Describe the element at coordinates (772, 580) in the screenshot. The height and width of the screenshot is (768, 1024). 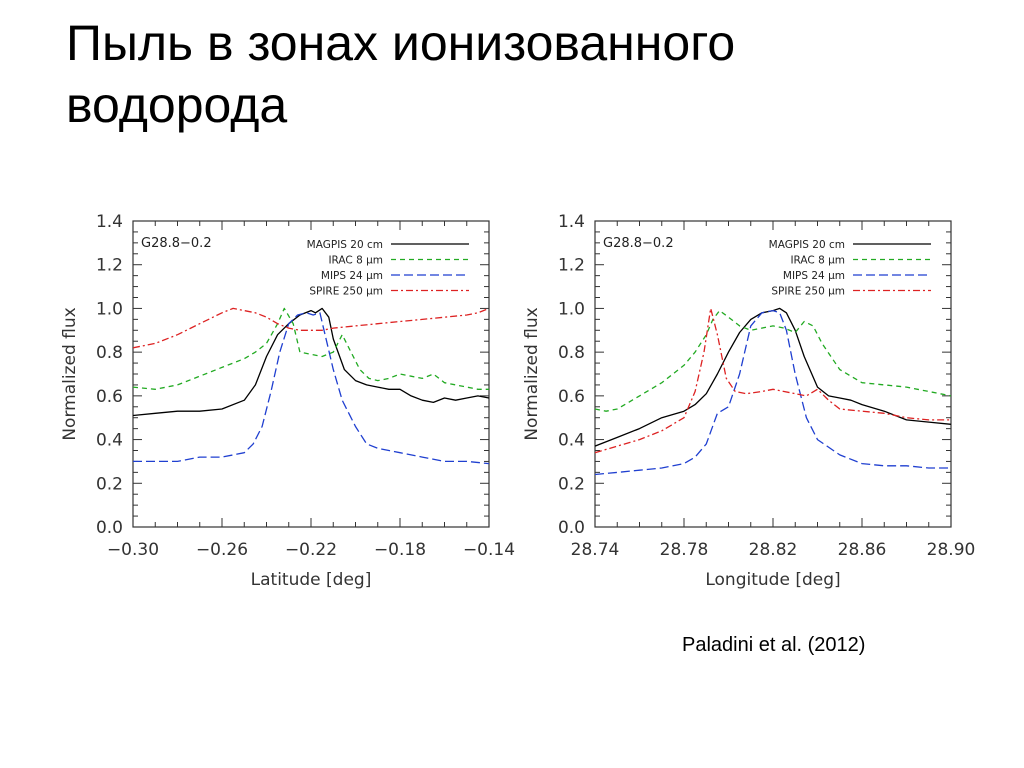
I see `x-axis-label: Longitude [deg]` at that location.